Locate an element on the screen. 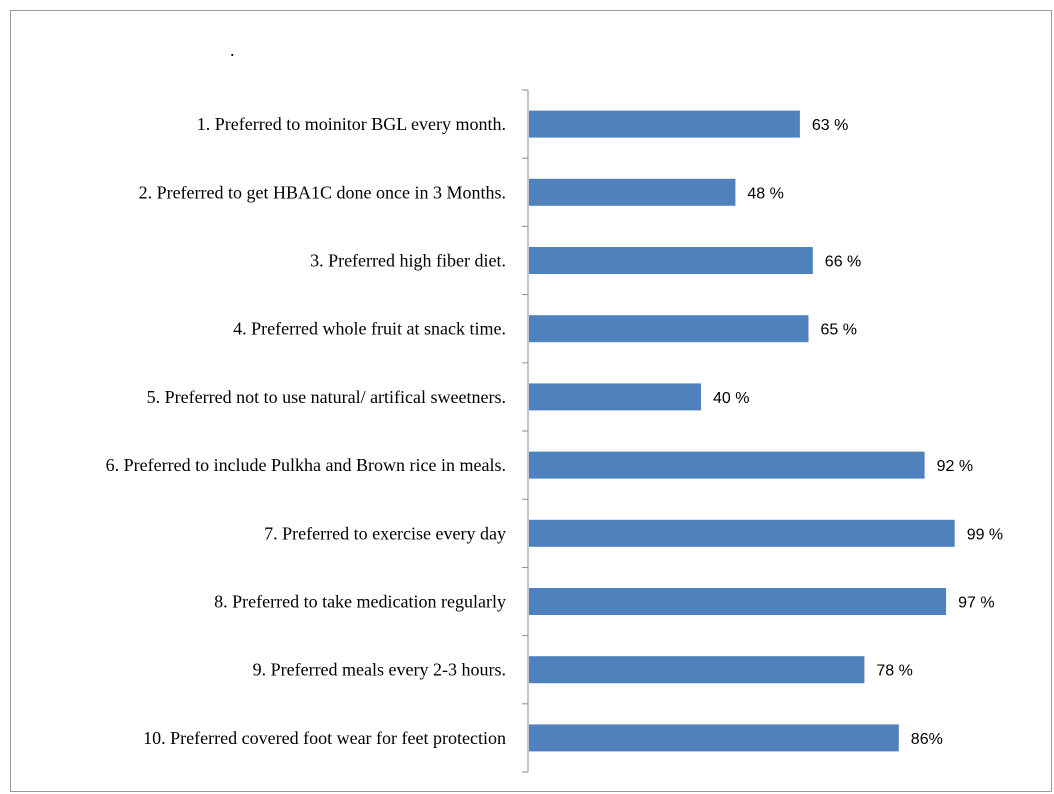 The image size is (1054, 794). data-label: 97 % is located at coordinates (976, 603).